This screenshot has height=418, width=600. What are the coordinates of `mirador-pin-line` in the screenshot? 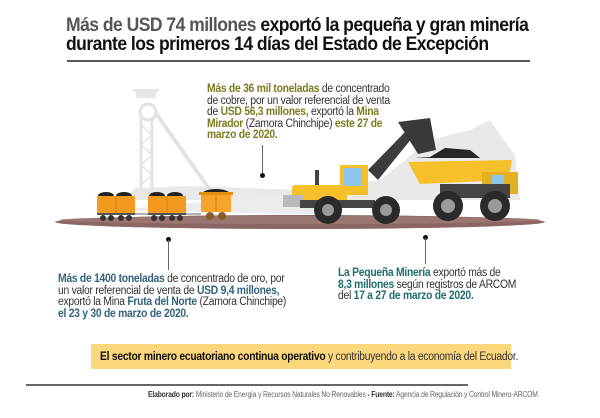 It's located at (262, 159).